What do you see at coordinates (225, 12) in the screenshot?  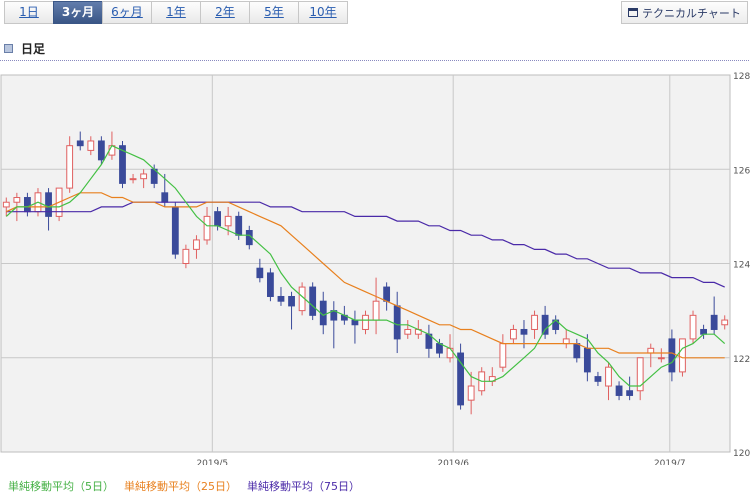 I see `tab-2y: 2年` at bounding box center [225, 12].